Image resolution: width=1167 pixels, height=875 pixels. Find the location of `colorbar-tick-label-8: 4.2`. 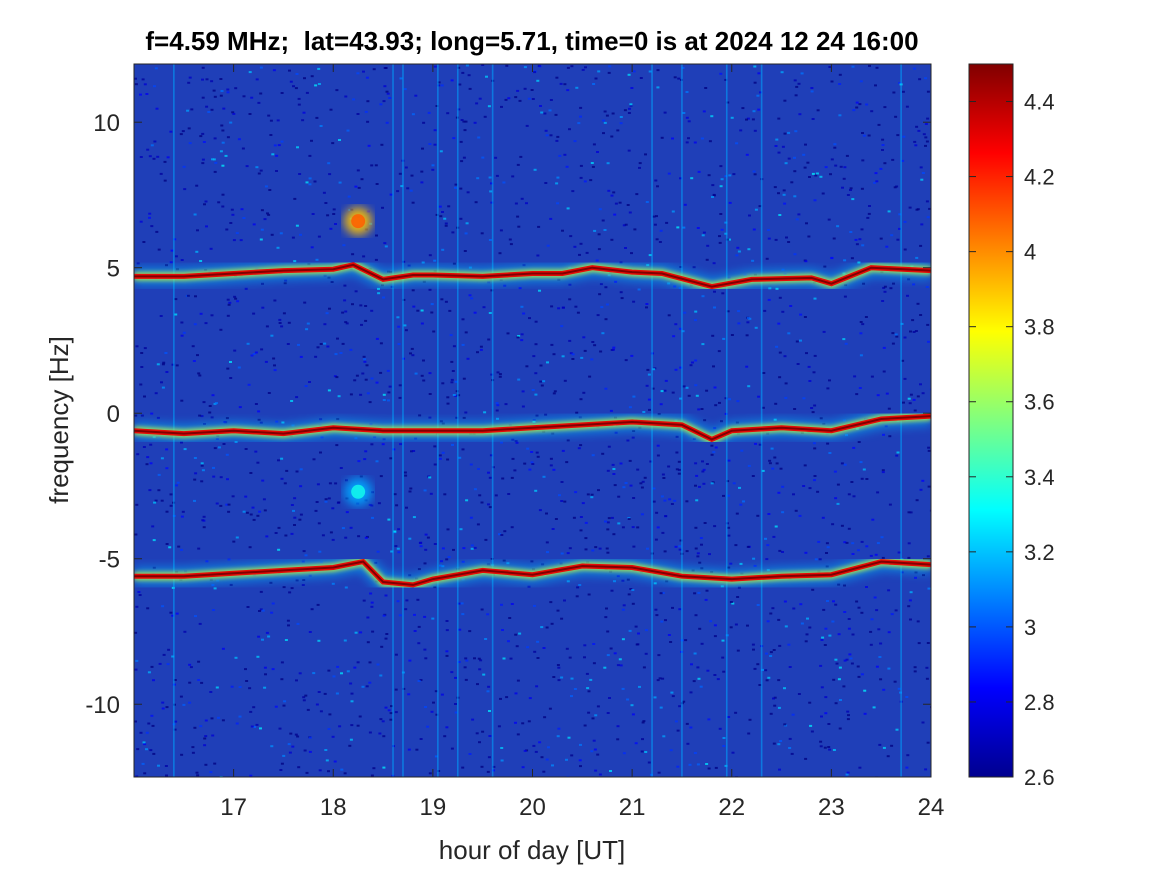

colorbar-tick-label-8: 4.2 is located at coordinates (1039, 177).